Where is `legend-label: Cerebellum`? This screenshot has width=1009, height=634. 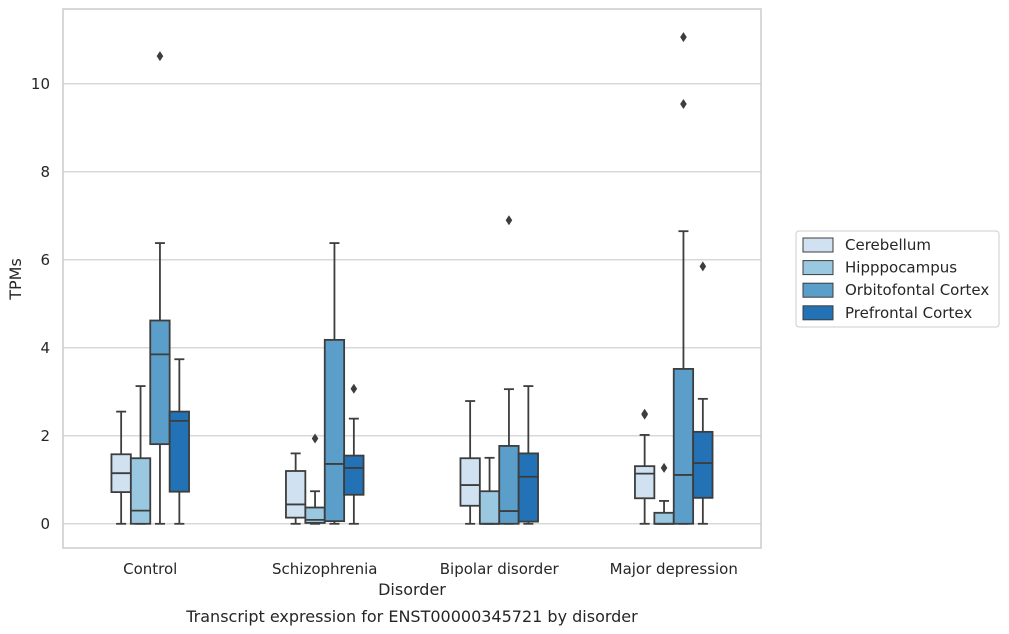
legend-label: Cerebellum is located at coordinates (888, 245).